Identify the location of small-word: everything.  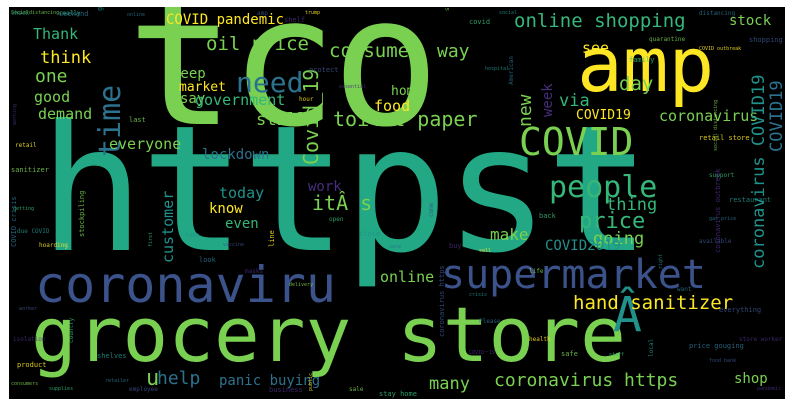
(740, 310).